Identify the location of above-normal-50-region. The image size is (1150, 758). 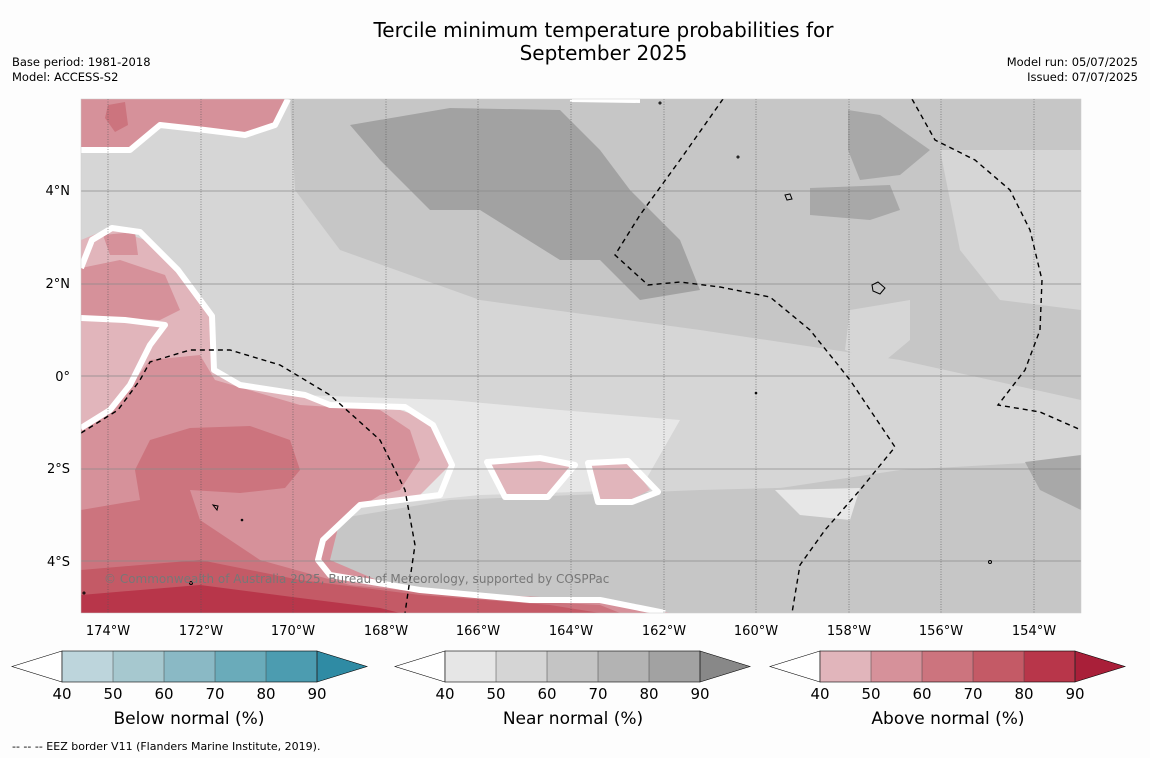
(130, 290).